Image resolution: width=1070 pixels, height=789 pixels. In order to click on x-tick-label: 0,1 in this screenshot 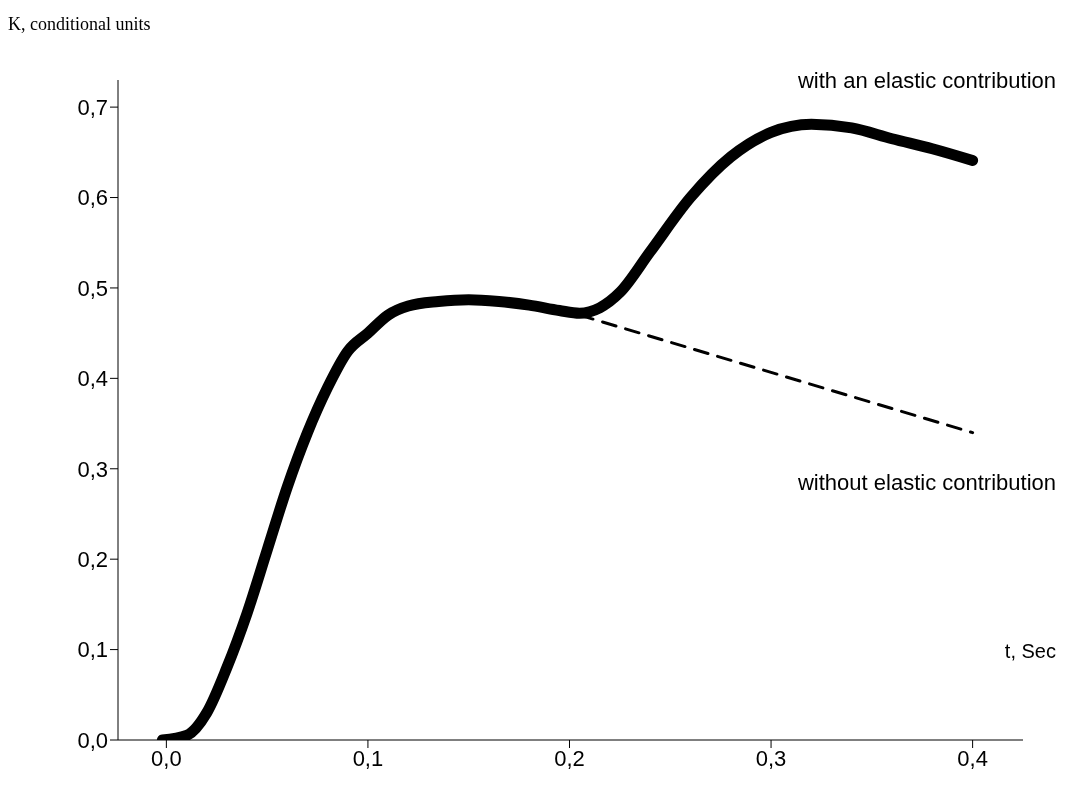, I will do `click(368, 758)`.